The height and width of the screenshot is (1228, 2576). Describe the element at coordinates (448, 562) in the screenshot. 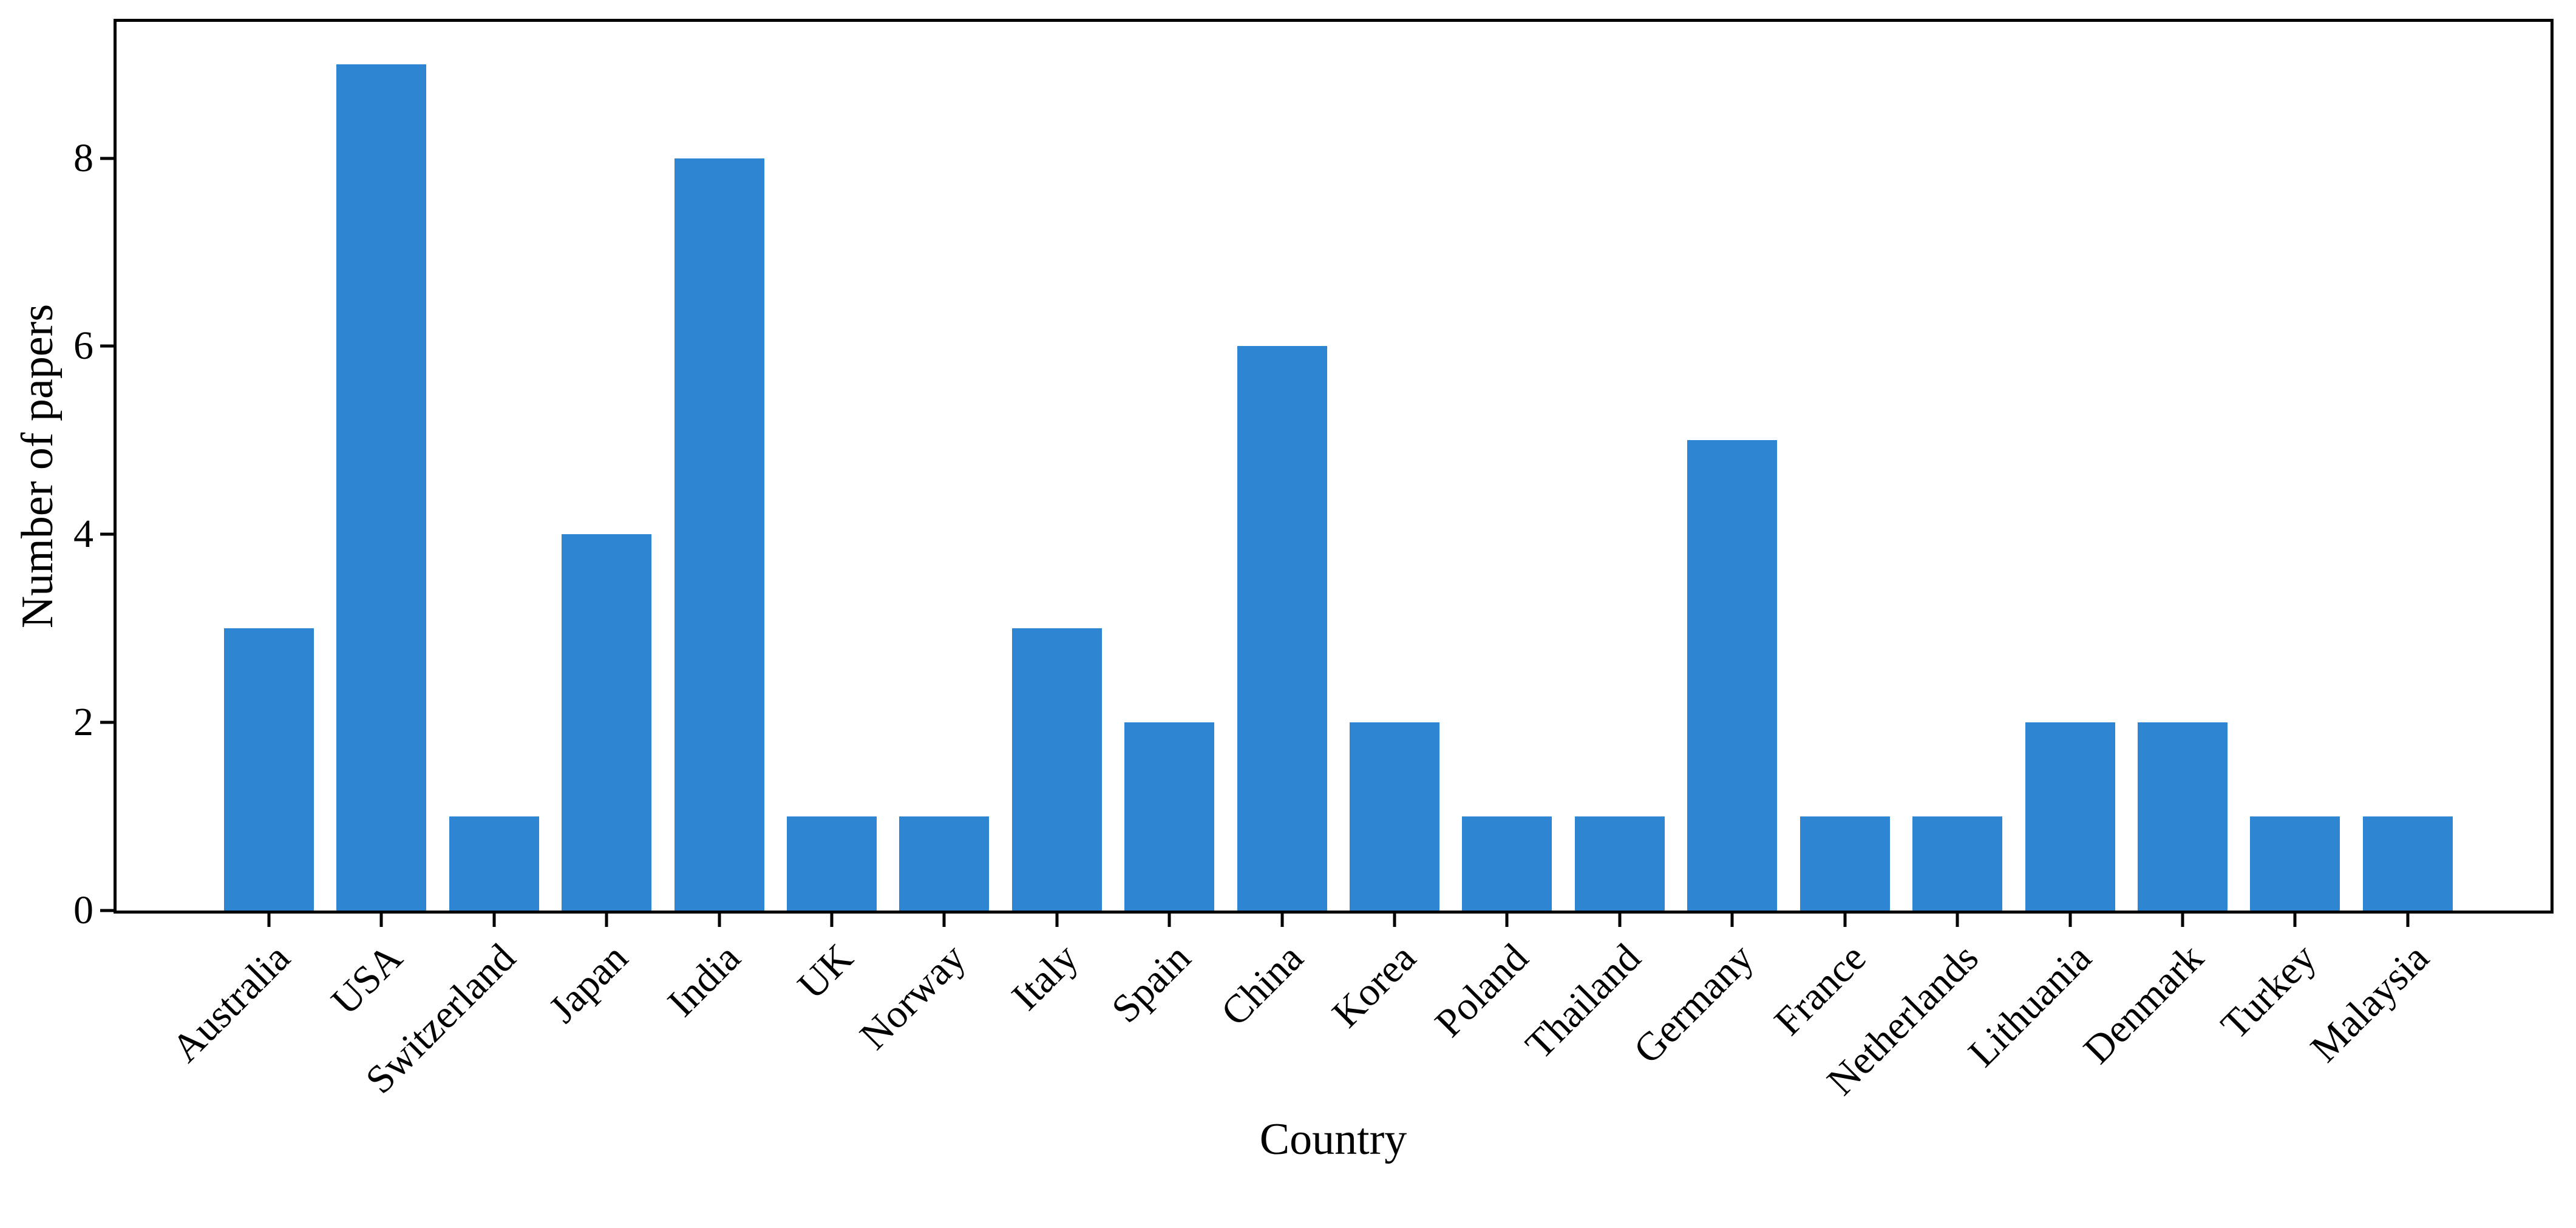

I see `bar-slot: Switzerland` at that location.